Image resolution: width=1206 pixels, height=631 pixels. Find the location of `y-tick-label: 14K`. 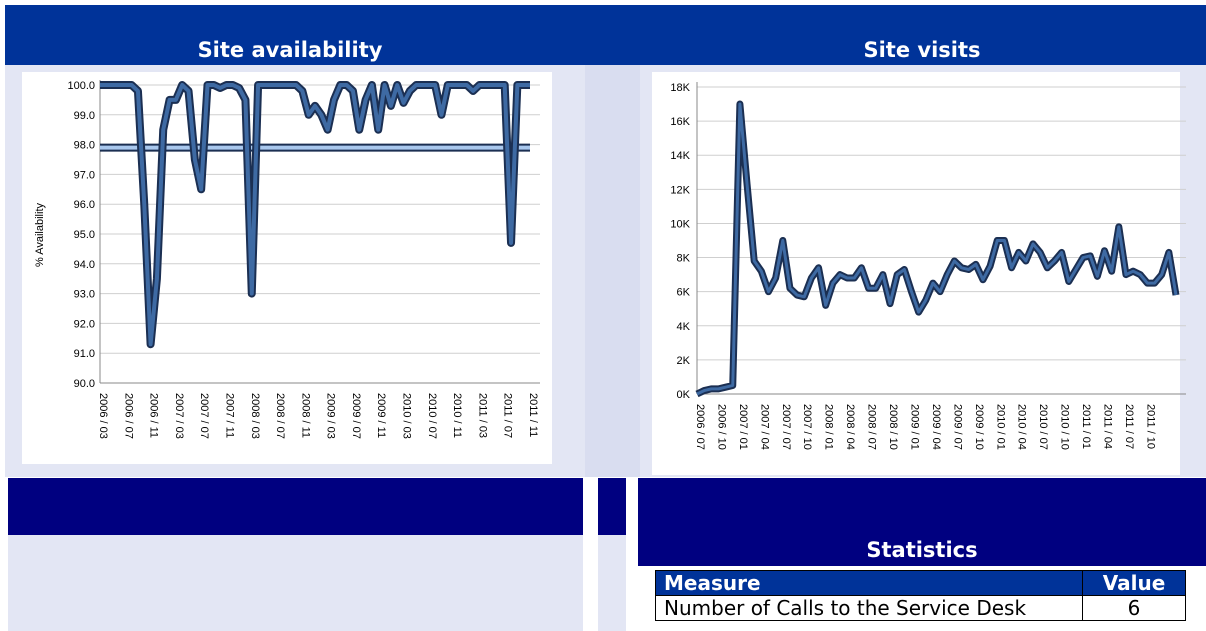

y-tick-label: 14K is located at coordinates (680, 156).